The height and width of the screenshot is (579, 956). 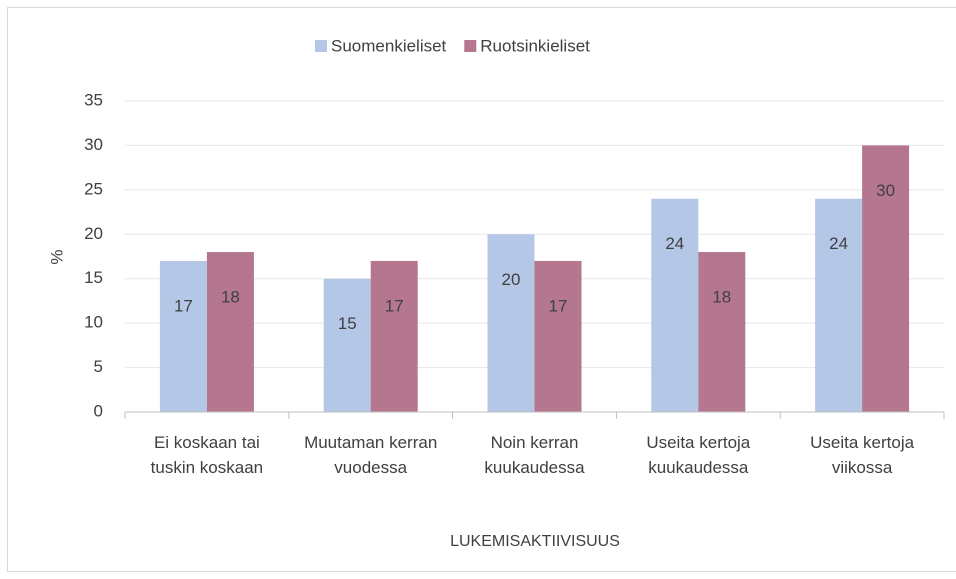 What do you see at coordinates (534, 455) in the screenshot?
I see `x-tick-label: Noin kerran kuukaudessa` at bounding box center [534, 455].